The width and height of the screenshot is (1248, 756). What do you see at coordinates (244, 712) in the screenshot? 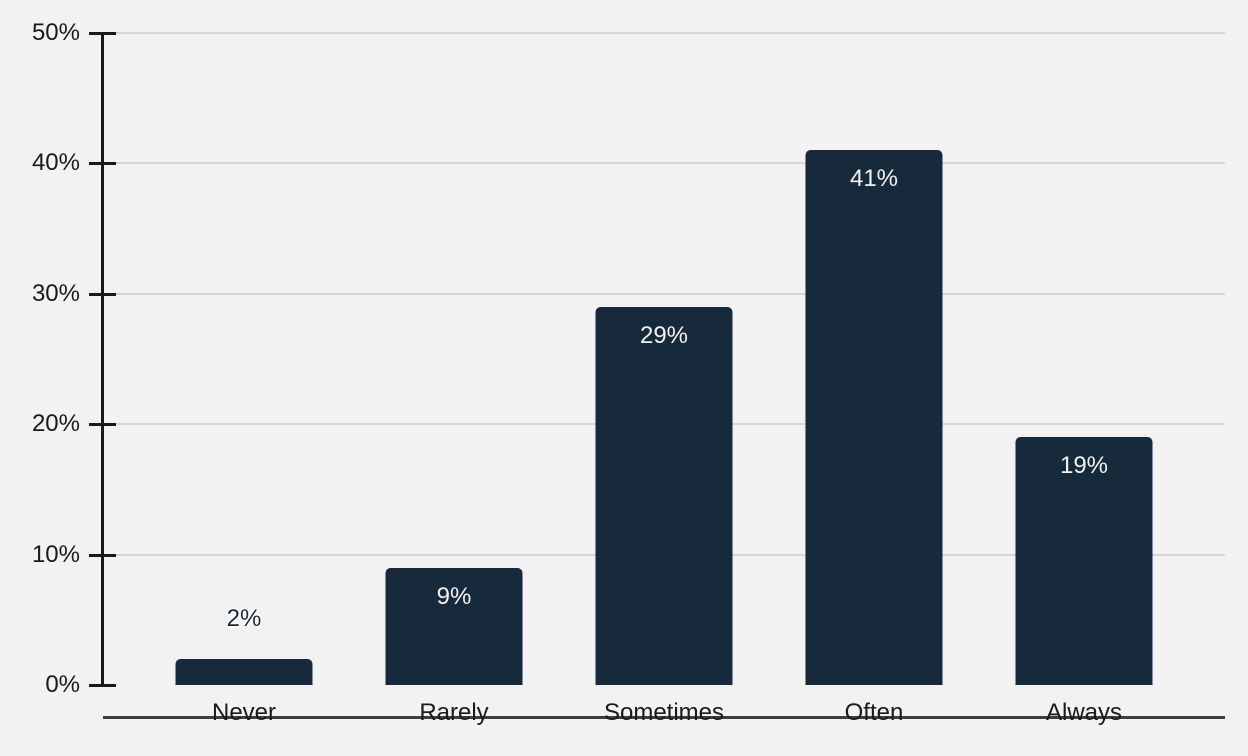
I see `x-category-label: Never` at bounding box center [244, 712].